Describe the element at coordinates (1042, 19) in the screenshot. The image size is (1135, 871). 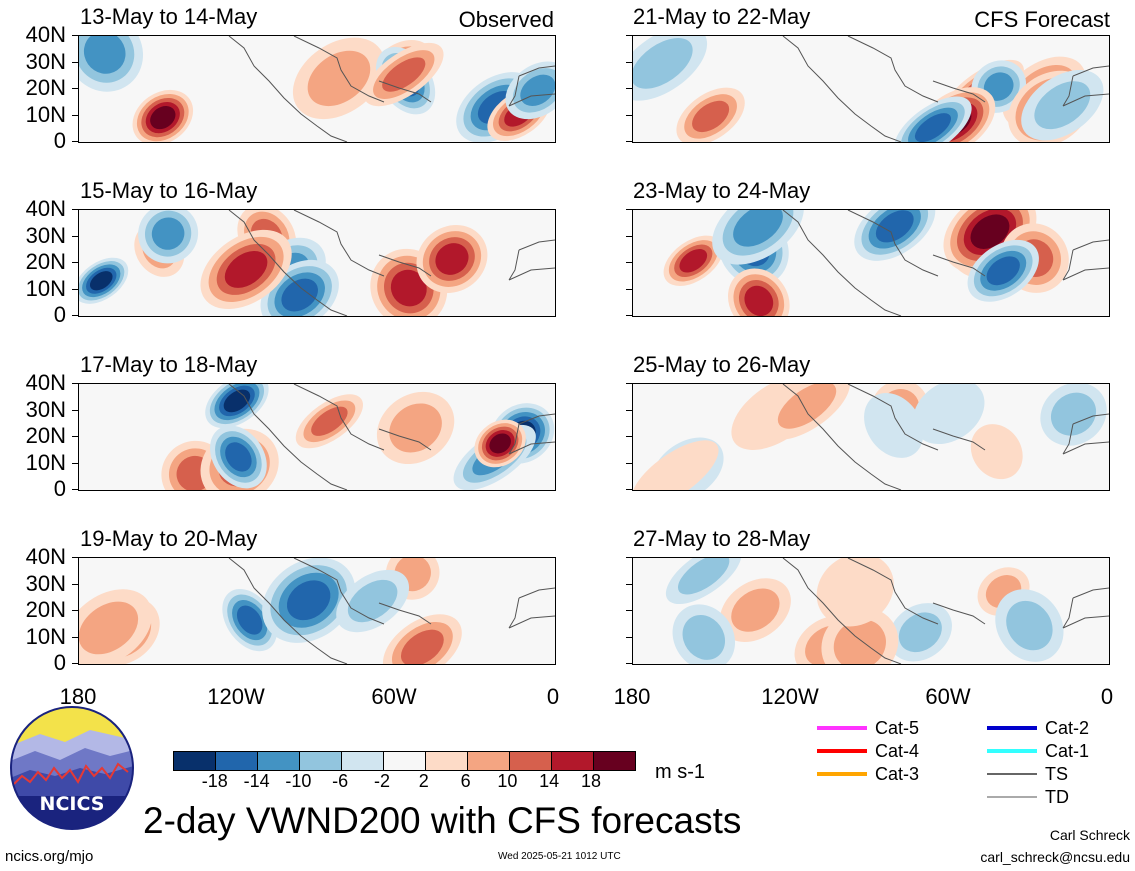
I see `forecast-label: CFS Forecast` at that location.